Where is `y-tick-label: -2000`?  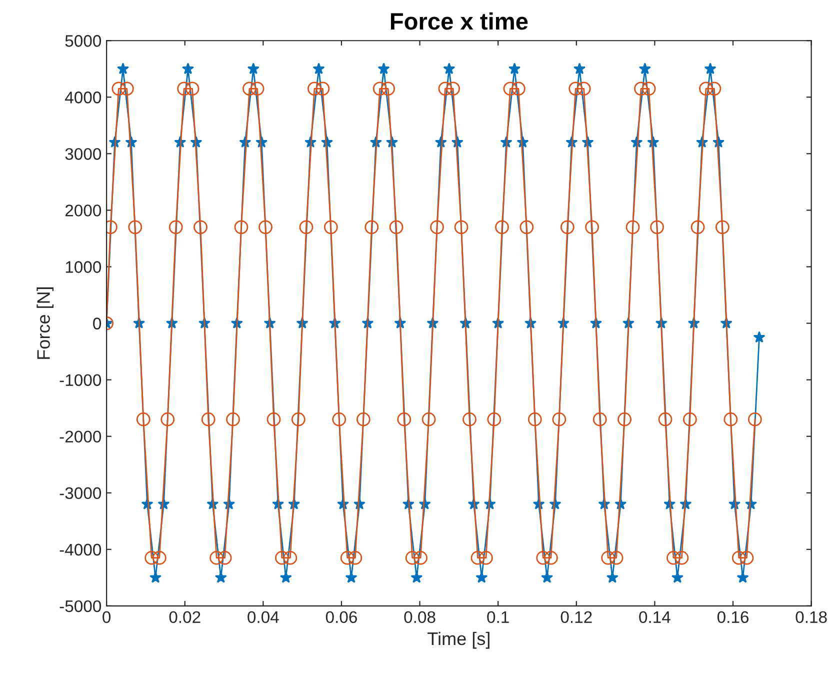
y-tick-label: -2000 is located at coordinates (81, 436).